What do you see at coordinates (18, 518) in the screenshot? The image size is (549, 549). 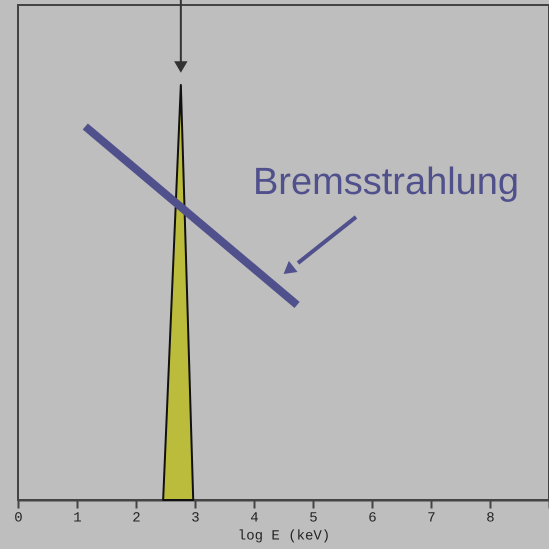 I see `x-tick-label: 0` at bounding box center [18, 518].